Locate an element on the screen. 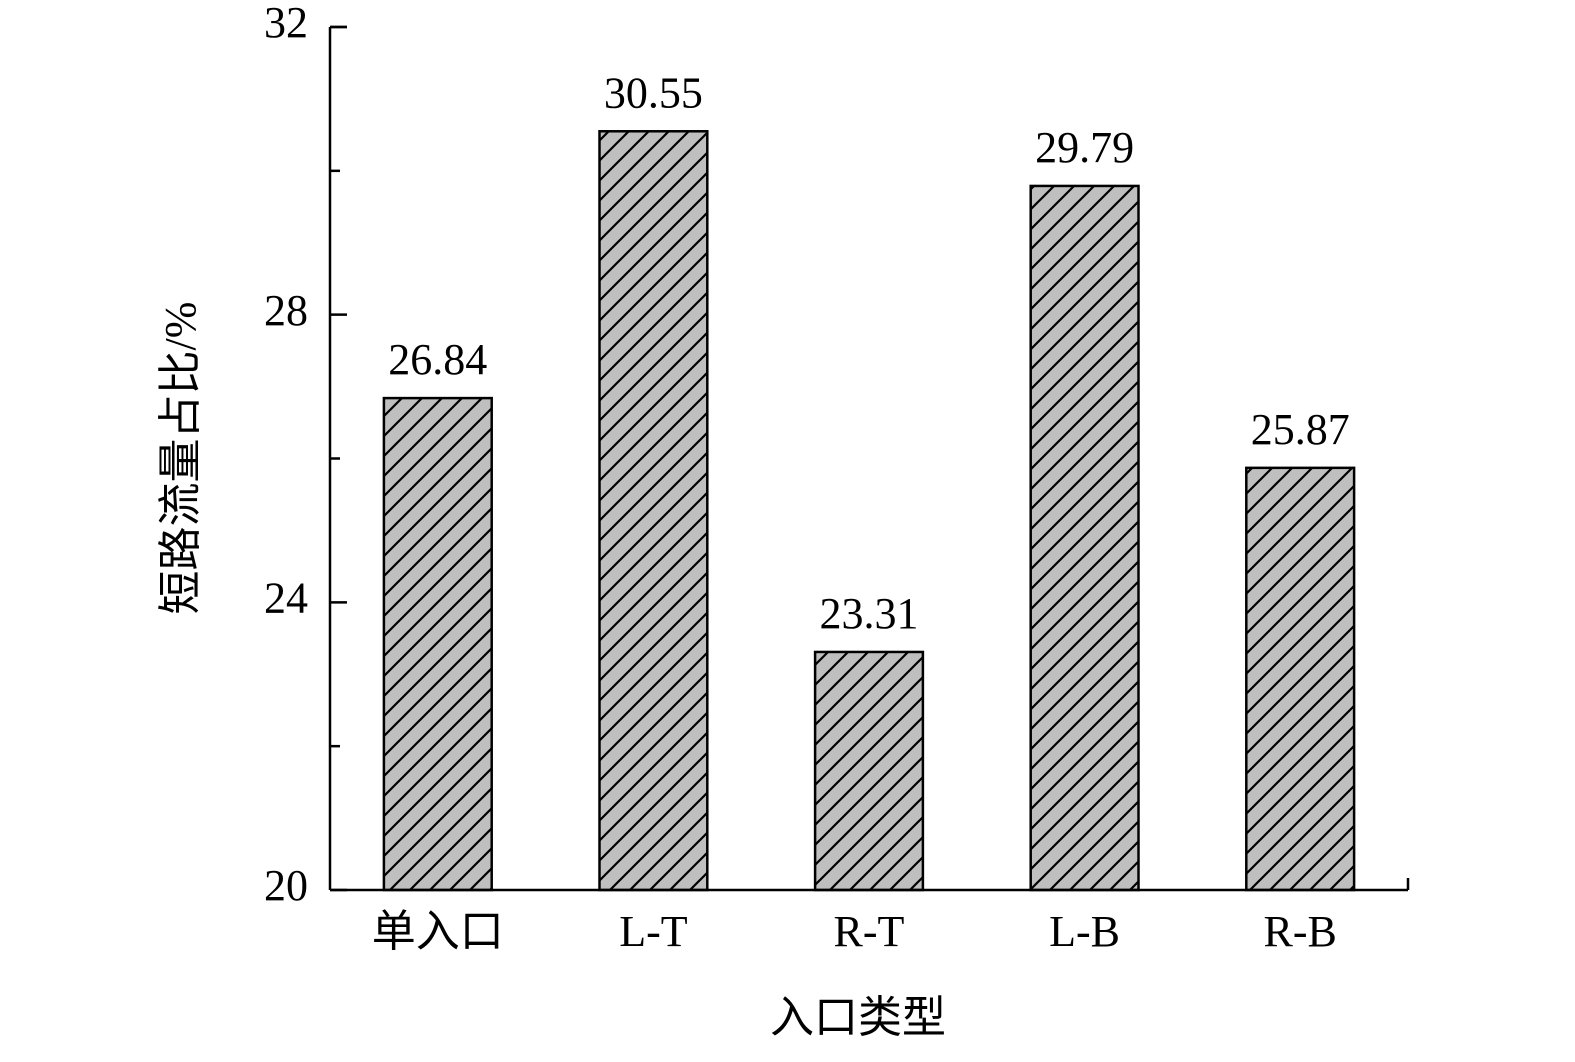 Image resolution: width=1575 pixels, height=1062 pixels. x-axis-title: 入口类型 is located at coordinates (858, 1017).